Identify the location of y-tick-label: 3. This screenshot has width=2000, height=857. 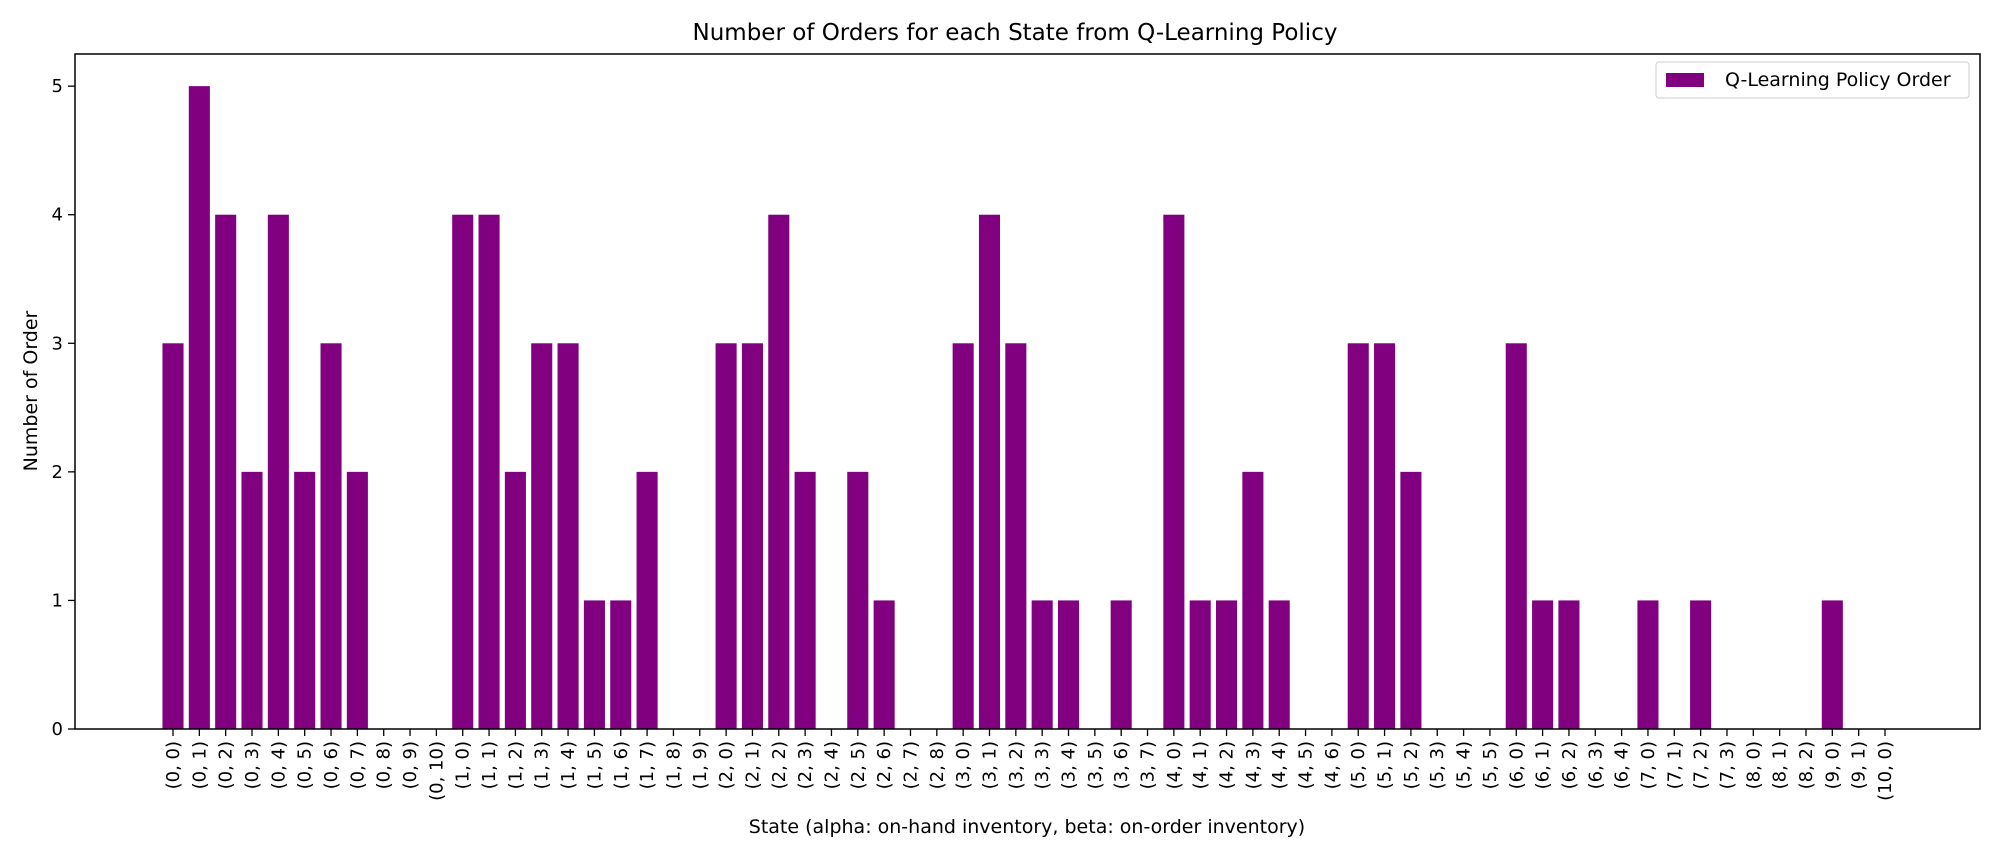
(57, 343).